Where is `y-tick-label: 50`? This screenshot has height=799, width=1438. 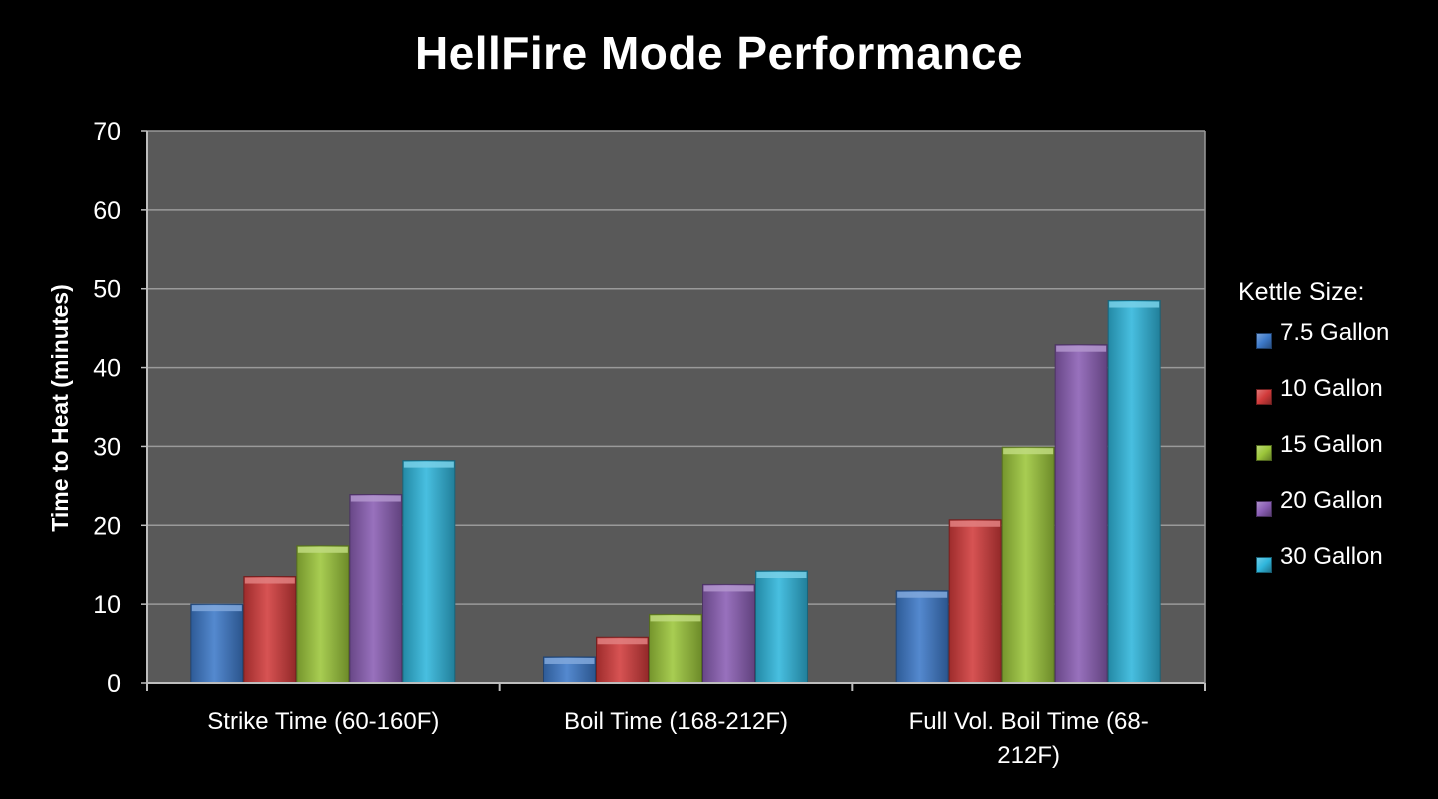 y-tick-label: 50 is located at coordinates (107, 290).